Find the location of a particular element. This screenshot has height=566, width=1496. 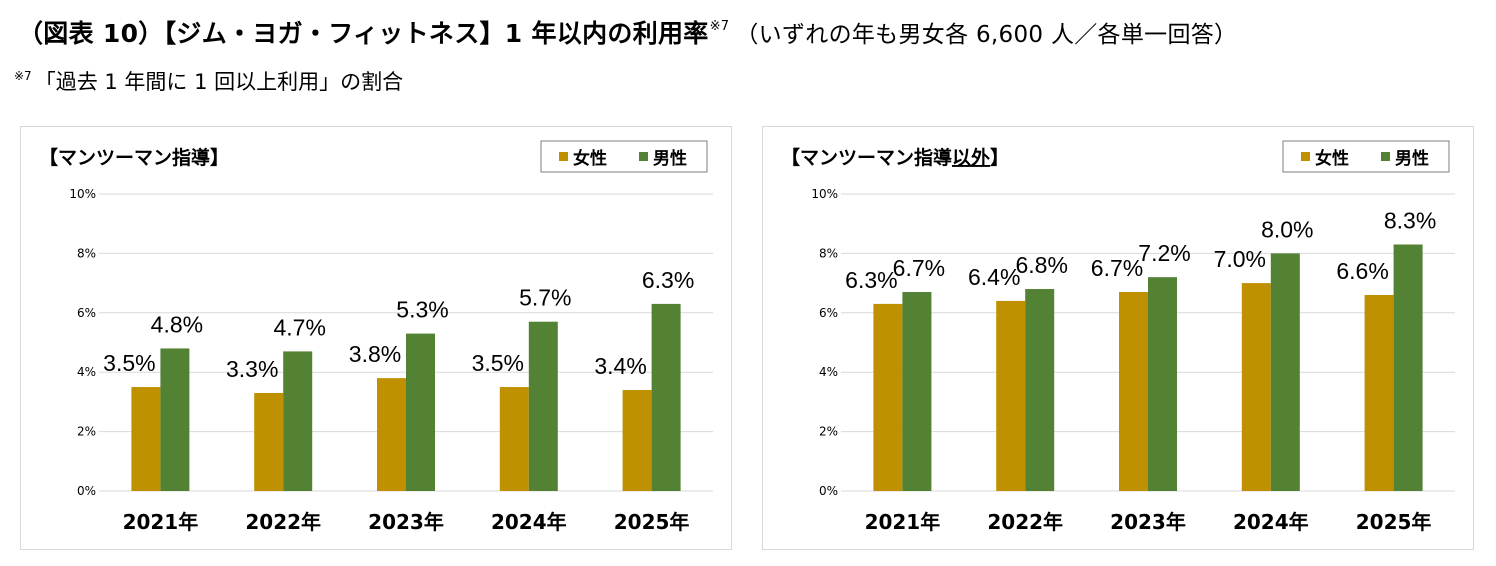

title-text: （図表 10）【ジム・ヨガ・フィットネス】1 年以内の利用率 is located at coordinates (363, 33).